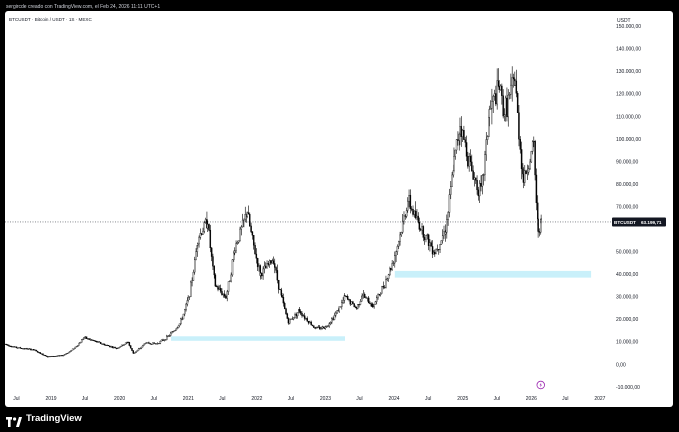 The width and height of the screenshot is (679, 432). Describe the element at coordinates (325, 399) in the screenshot. I see `x-tick-label: 2023` at that location.